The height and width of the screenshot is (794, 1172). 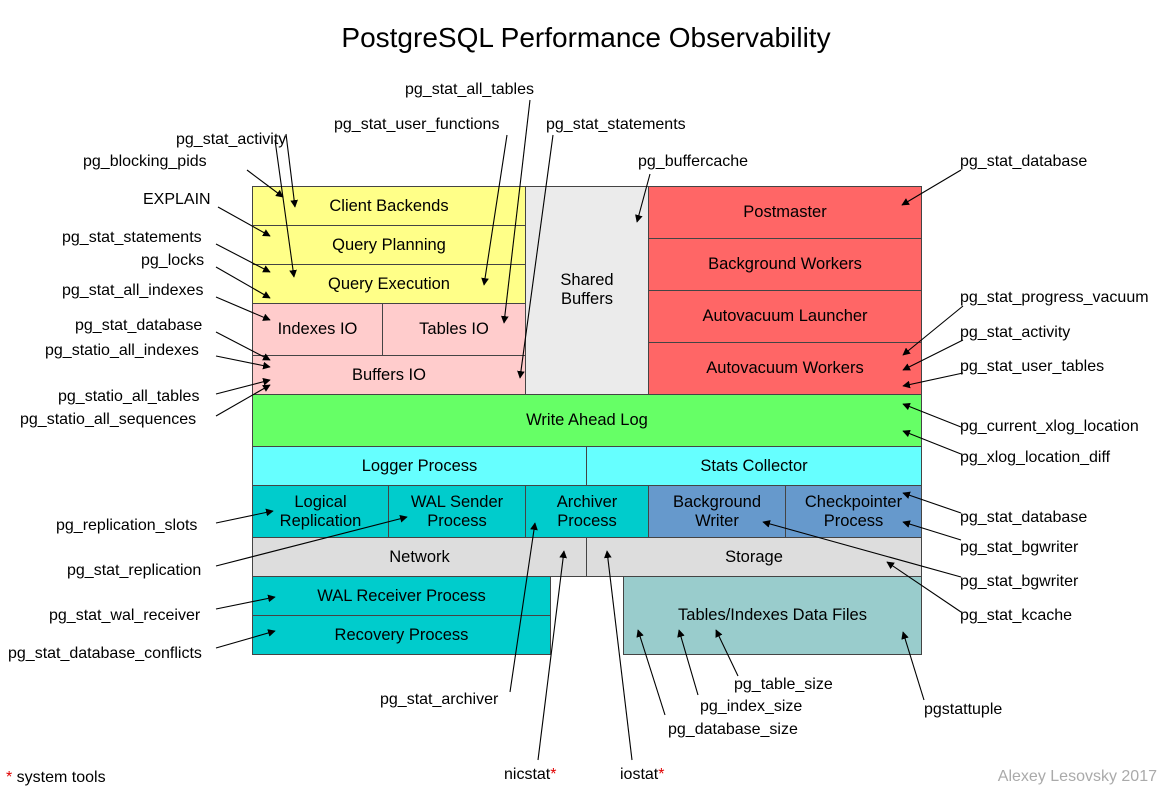 What do you see at coordinates (853, 511) in the screenshot?
I see `checkpointer-box: Checkpointer Process` at bounding box center [853, 511].